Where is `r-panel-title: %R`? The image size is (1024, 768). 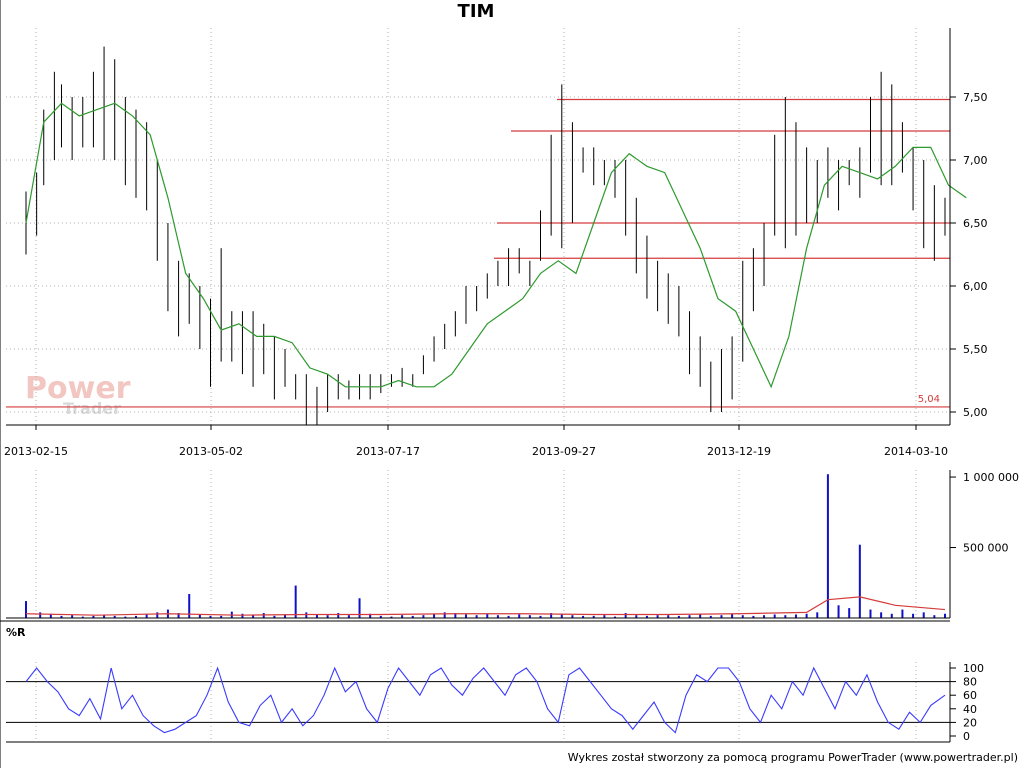 r-panel-title: %R is located at coordinates (16, 632).